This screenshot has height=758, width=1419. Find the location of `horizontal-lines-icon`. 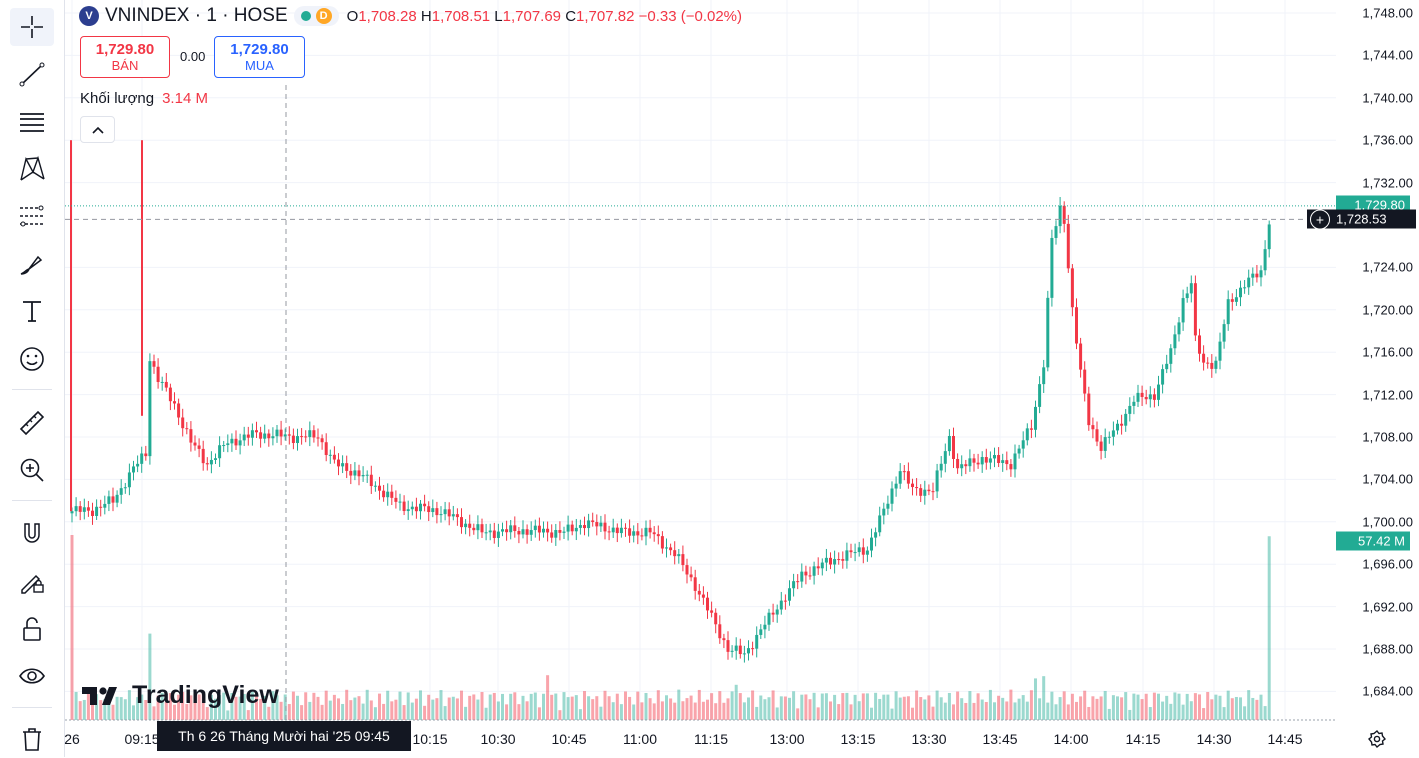

horizontal-lines-icon is located at coordinates (32, 121).